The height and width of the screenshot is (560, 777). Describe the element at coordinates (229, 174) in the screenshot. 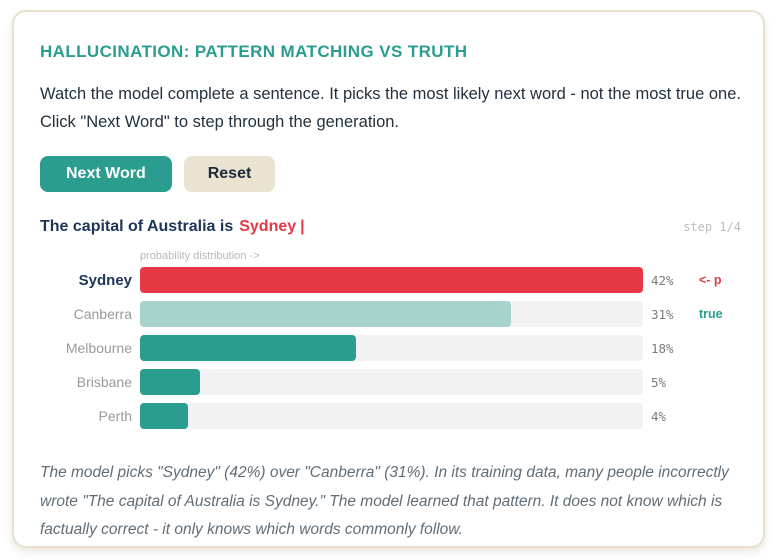

I see `reset-button: Reset` at that location.